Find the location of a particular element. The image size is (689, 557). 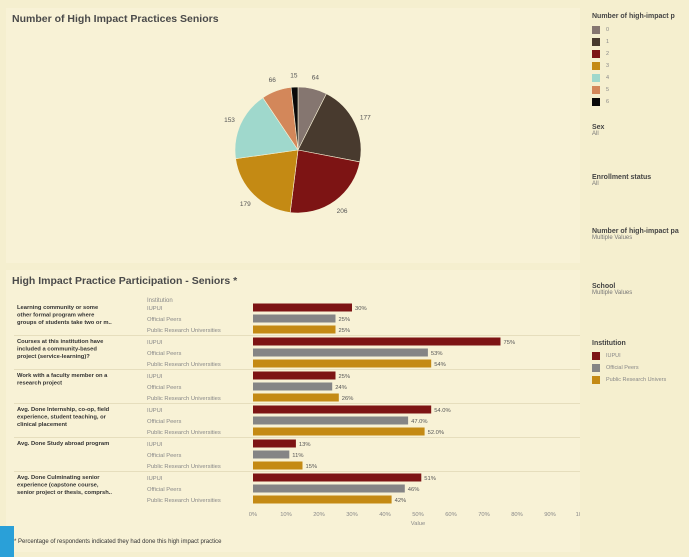

x-tick-label: 10% is located at coordinates (286, 515).